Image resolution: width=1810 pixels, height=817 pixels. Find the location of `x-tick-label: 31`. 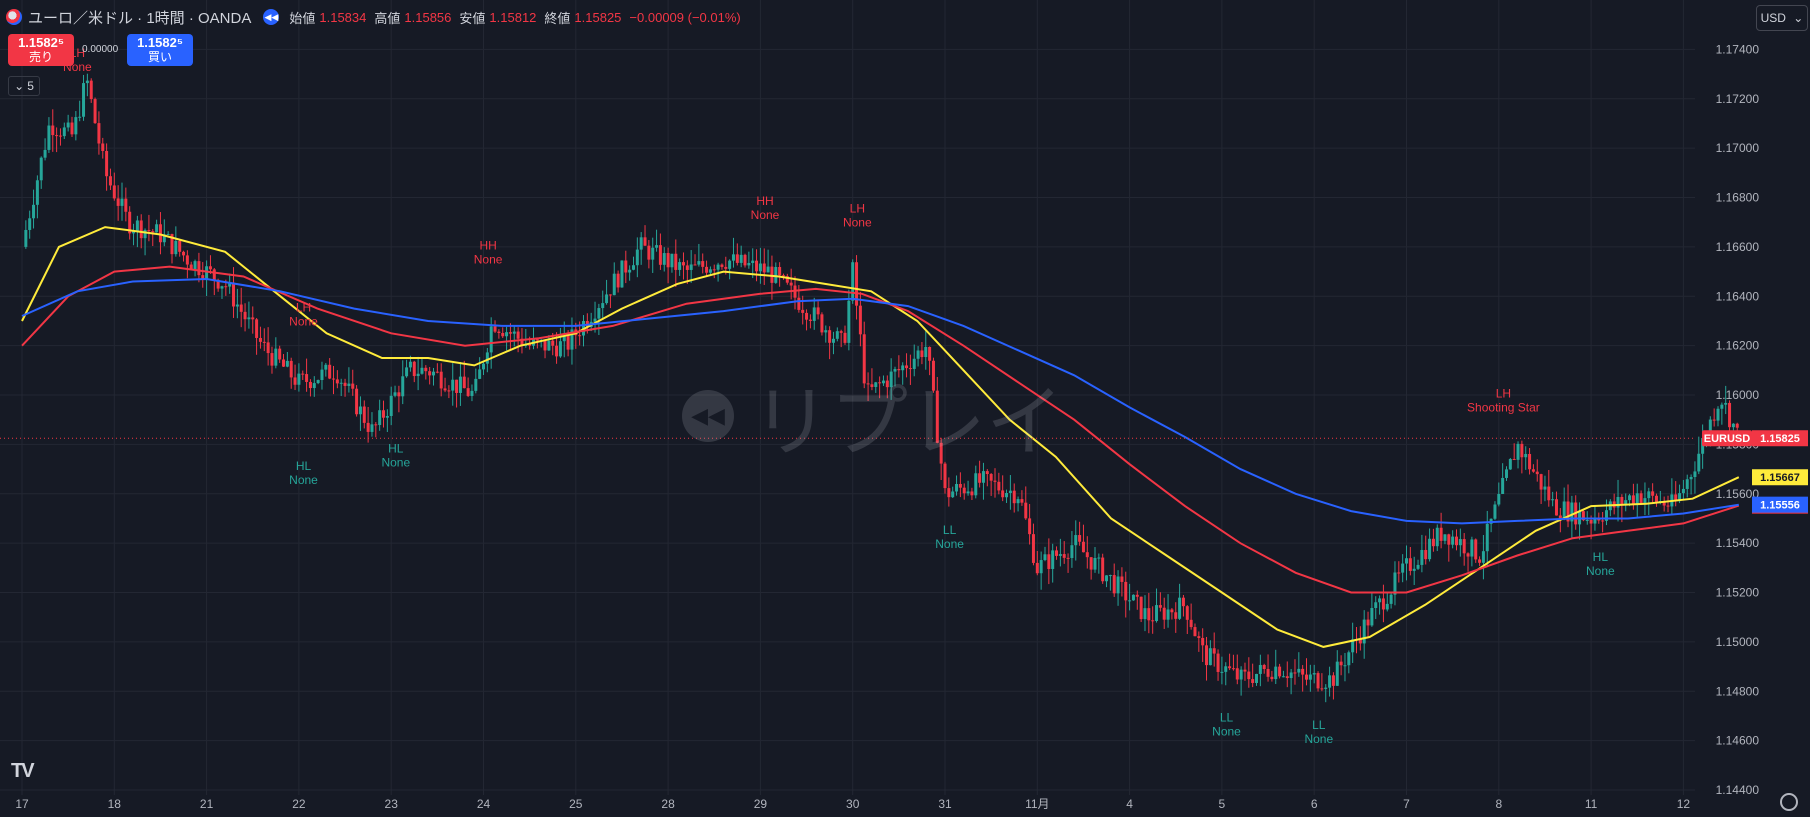

x-tick-label: 31 is located at coordinates (945, 804).